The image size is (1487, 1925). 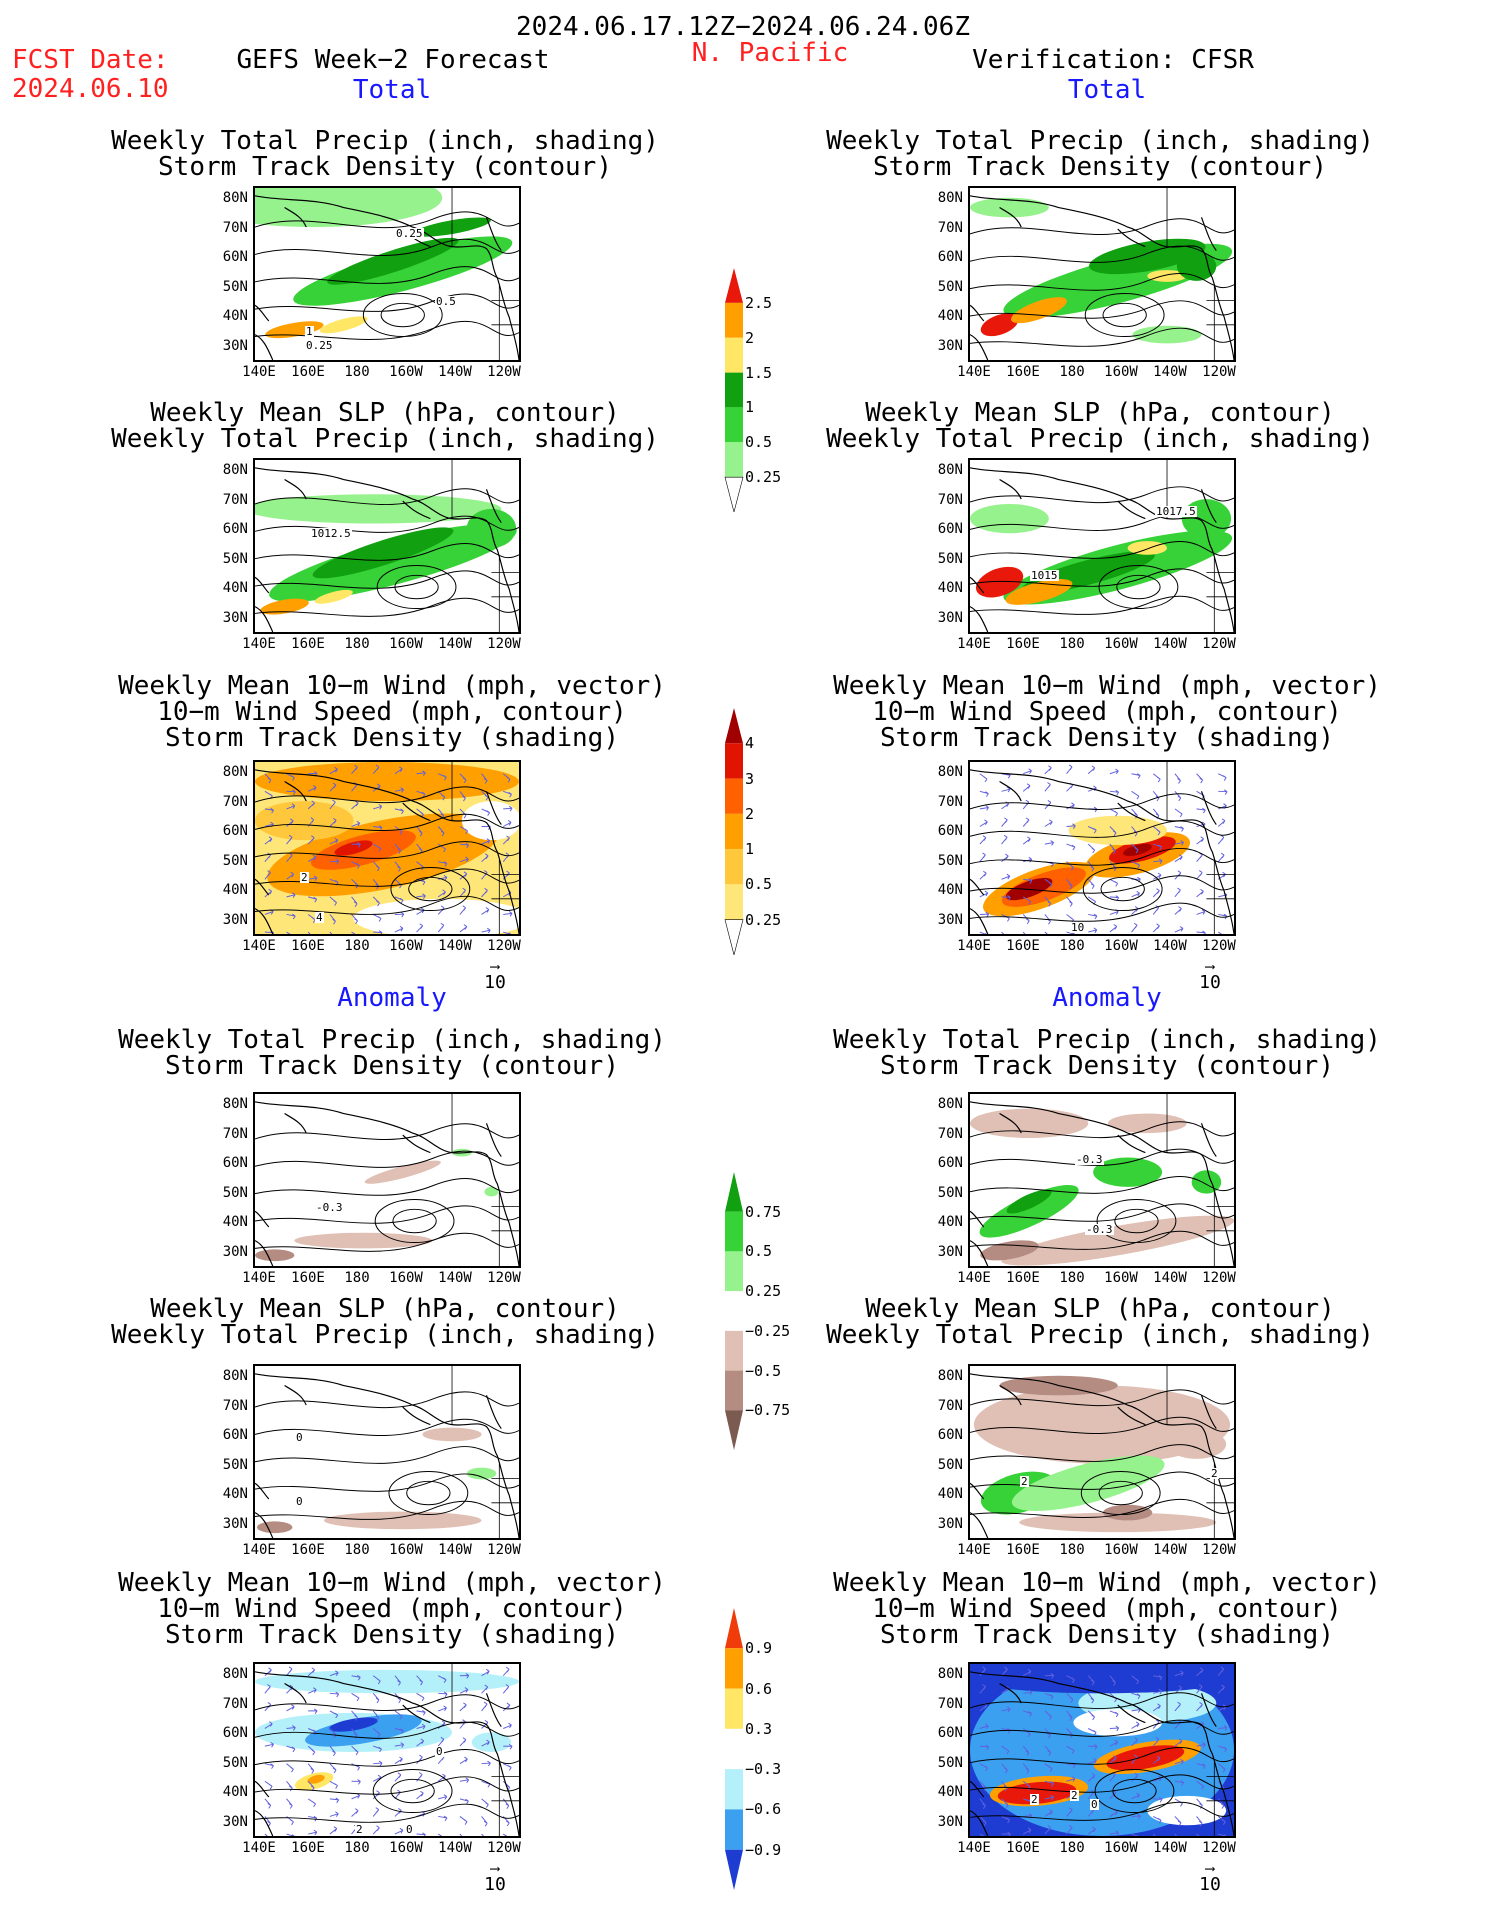 What do you see at coordinates (750, 778) in the screenshot?
I see `colorbar-label: 3` at bounding box center [750, 778].